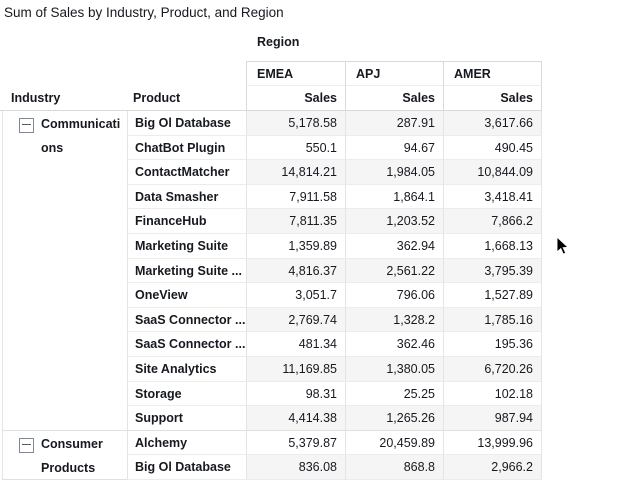 The image size is (640, 480). Describe the element at coordinates (394, 148) in the screenshot. I see `pivot-value-cell: 94.67` at that location.